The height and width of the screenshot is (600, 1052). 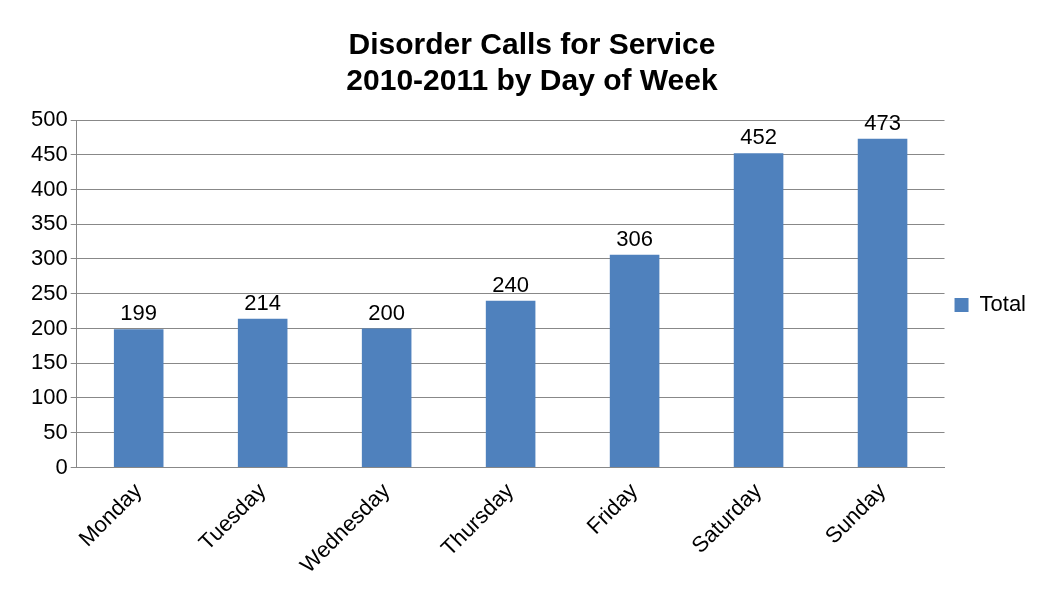 I want to click on data-label: 473, so click(x=882, y=122).